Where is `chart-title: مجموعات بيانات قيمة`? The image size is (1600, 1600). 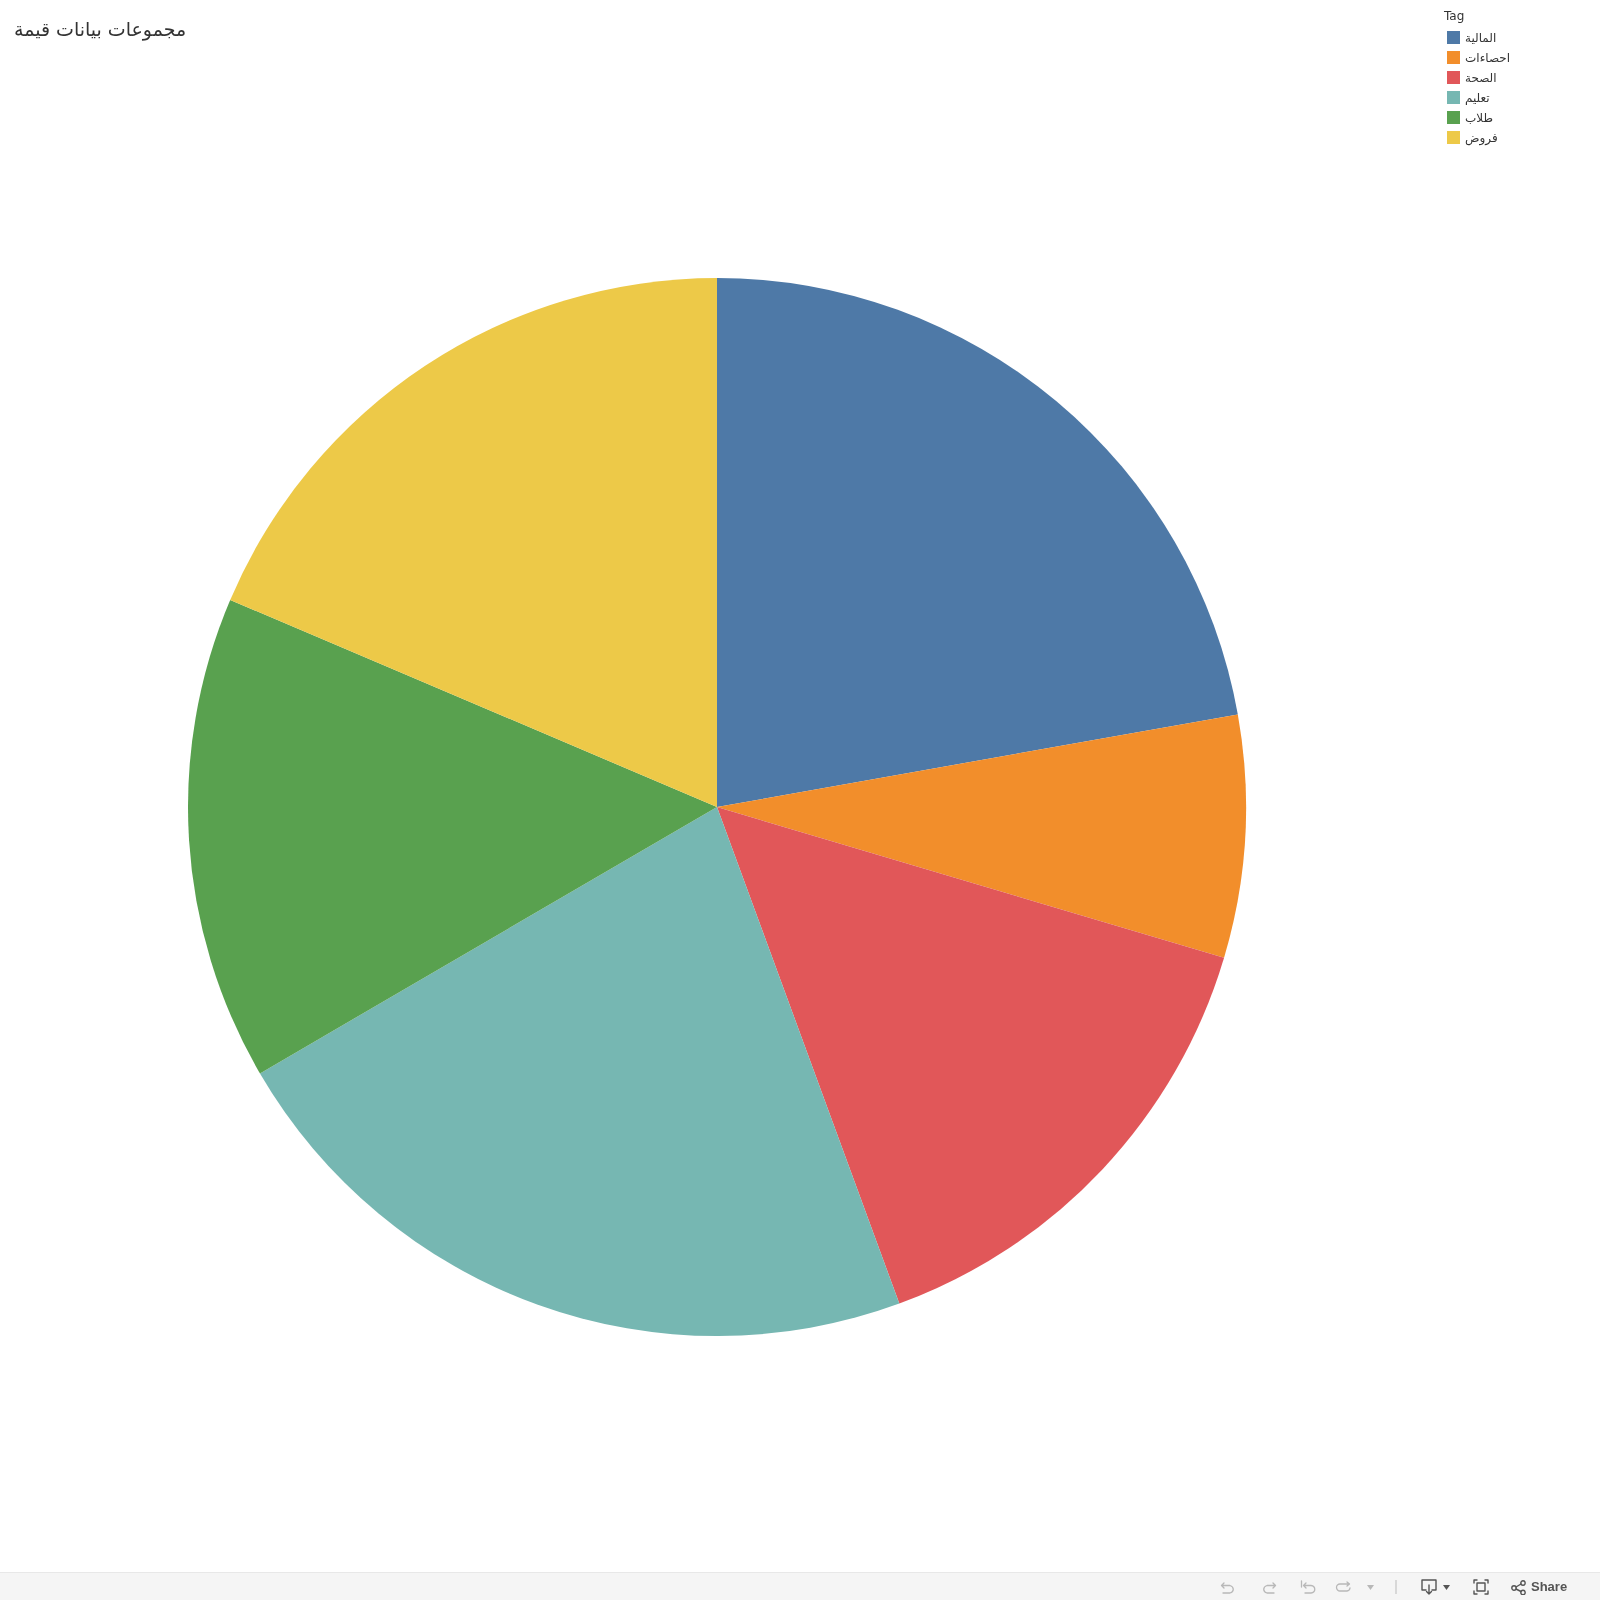 chart-title: مجموعات بيانات قيمة is located at coordinates (100, 29).